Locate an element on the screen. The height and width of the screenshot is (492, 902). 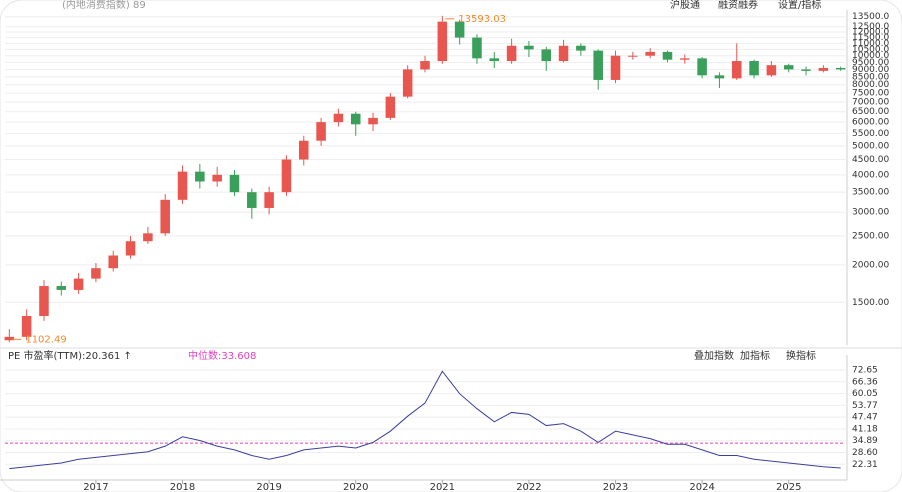
reference-label: 中位数:33.608 is located at coordinates (222, 355).